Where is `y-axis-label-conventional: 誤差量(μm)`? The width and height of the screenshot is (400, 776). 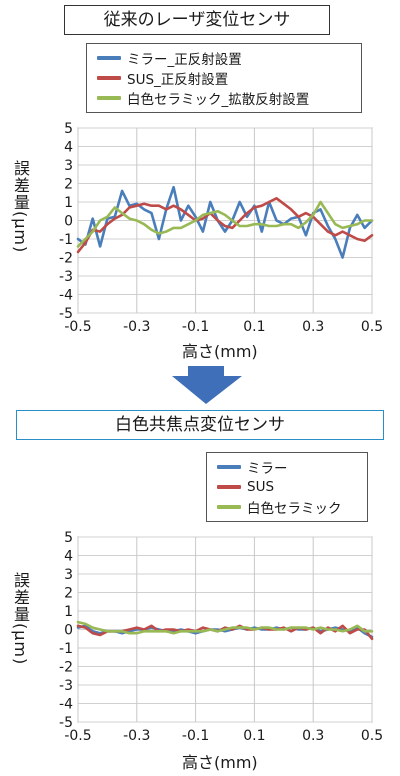
y-axis-label-conventional: 誤差量(μm) is located at coordinates (20, 207).